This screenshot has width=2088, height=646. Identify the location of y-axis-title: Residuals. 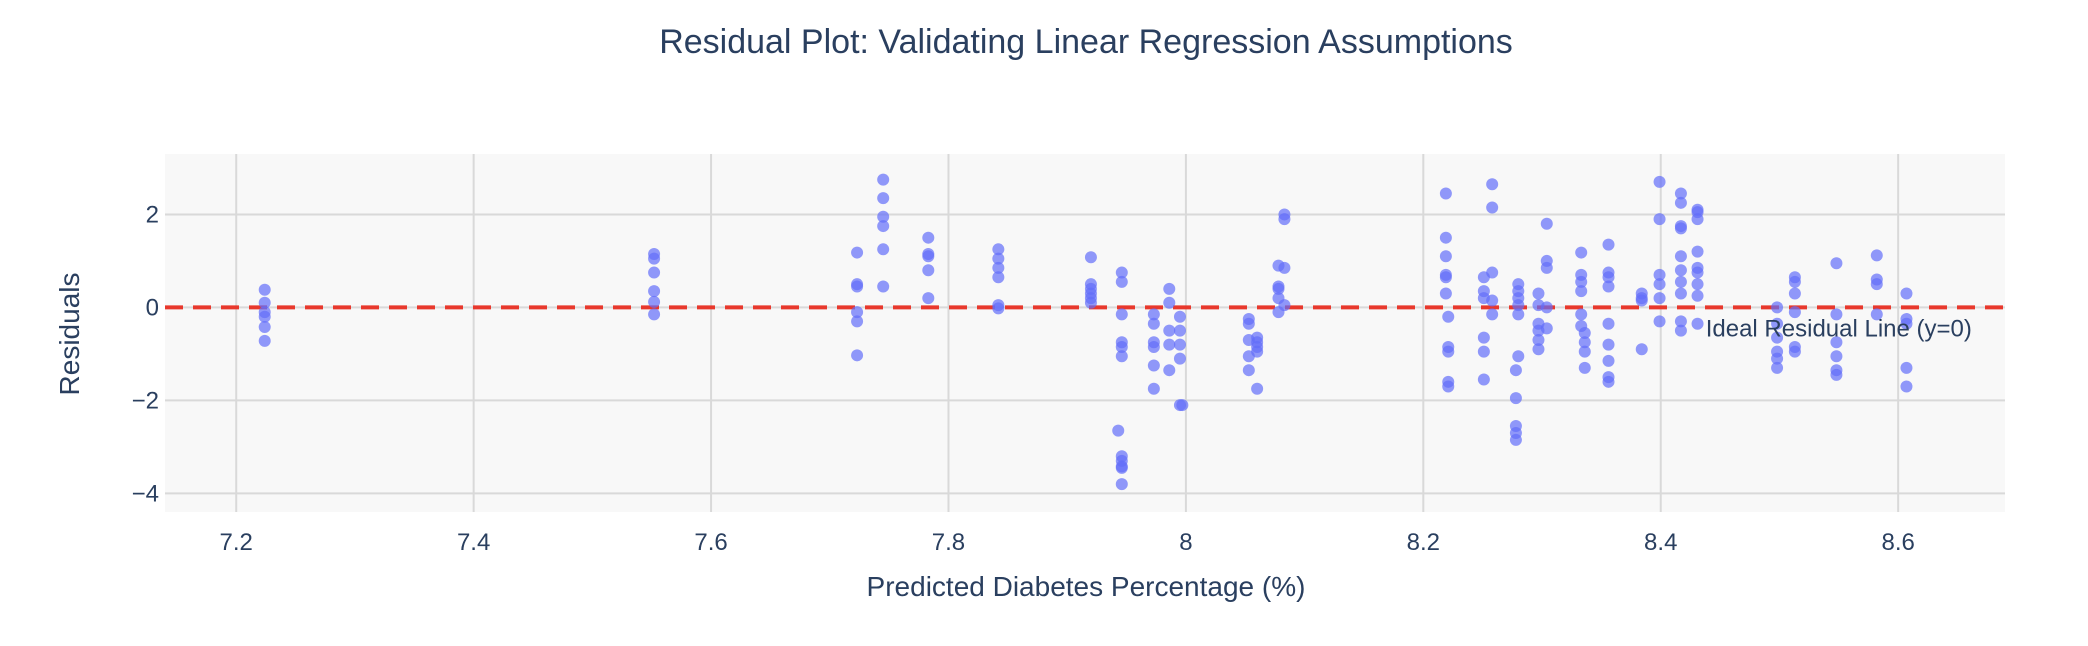
(69, 334).